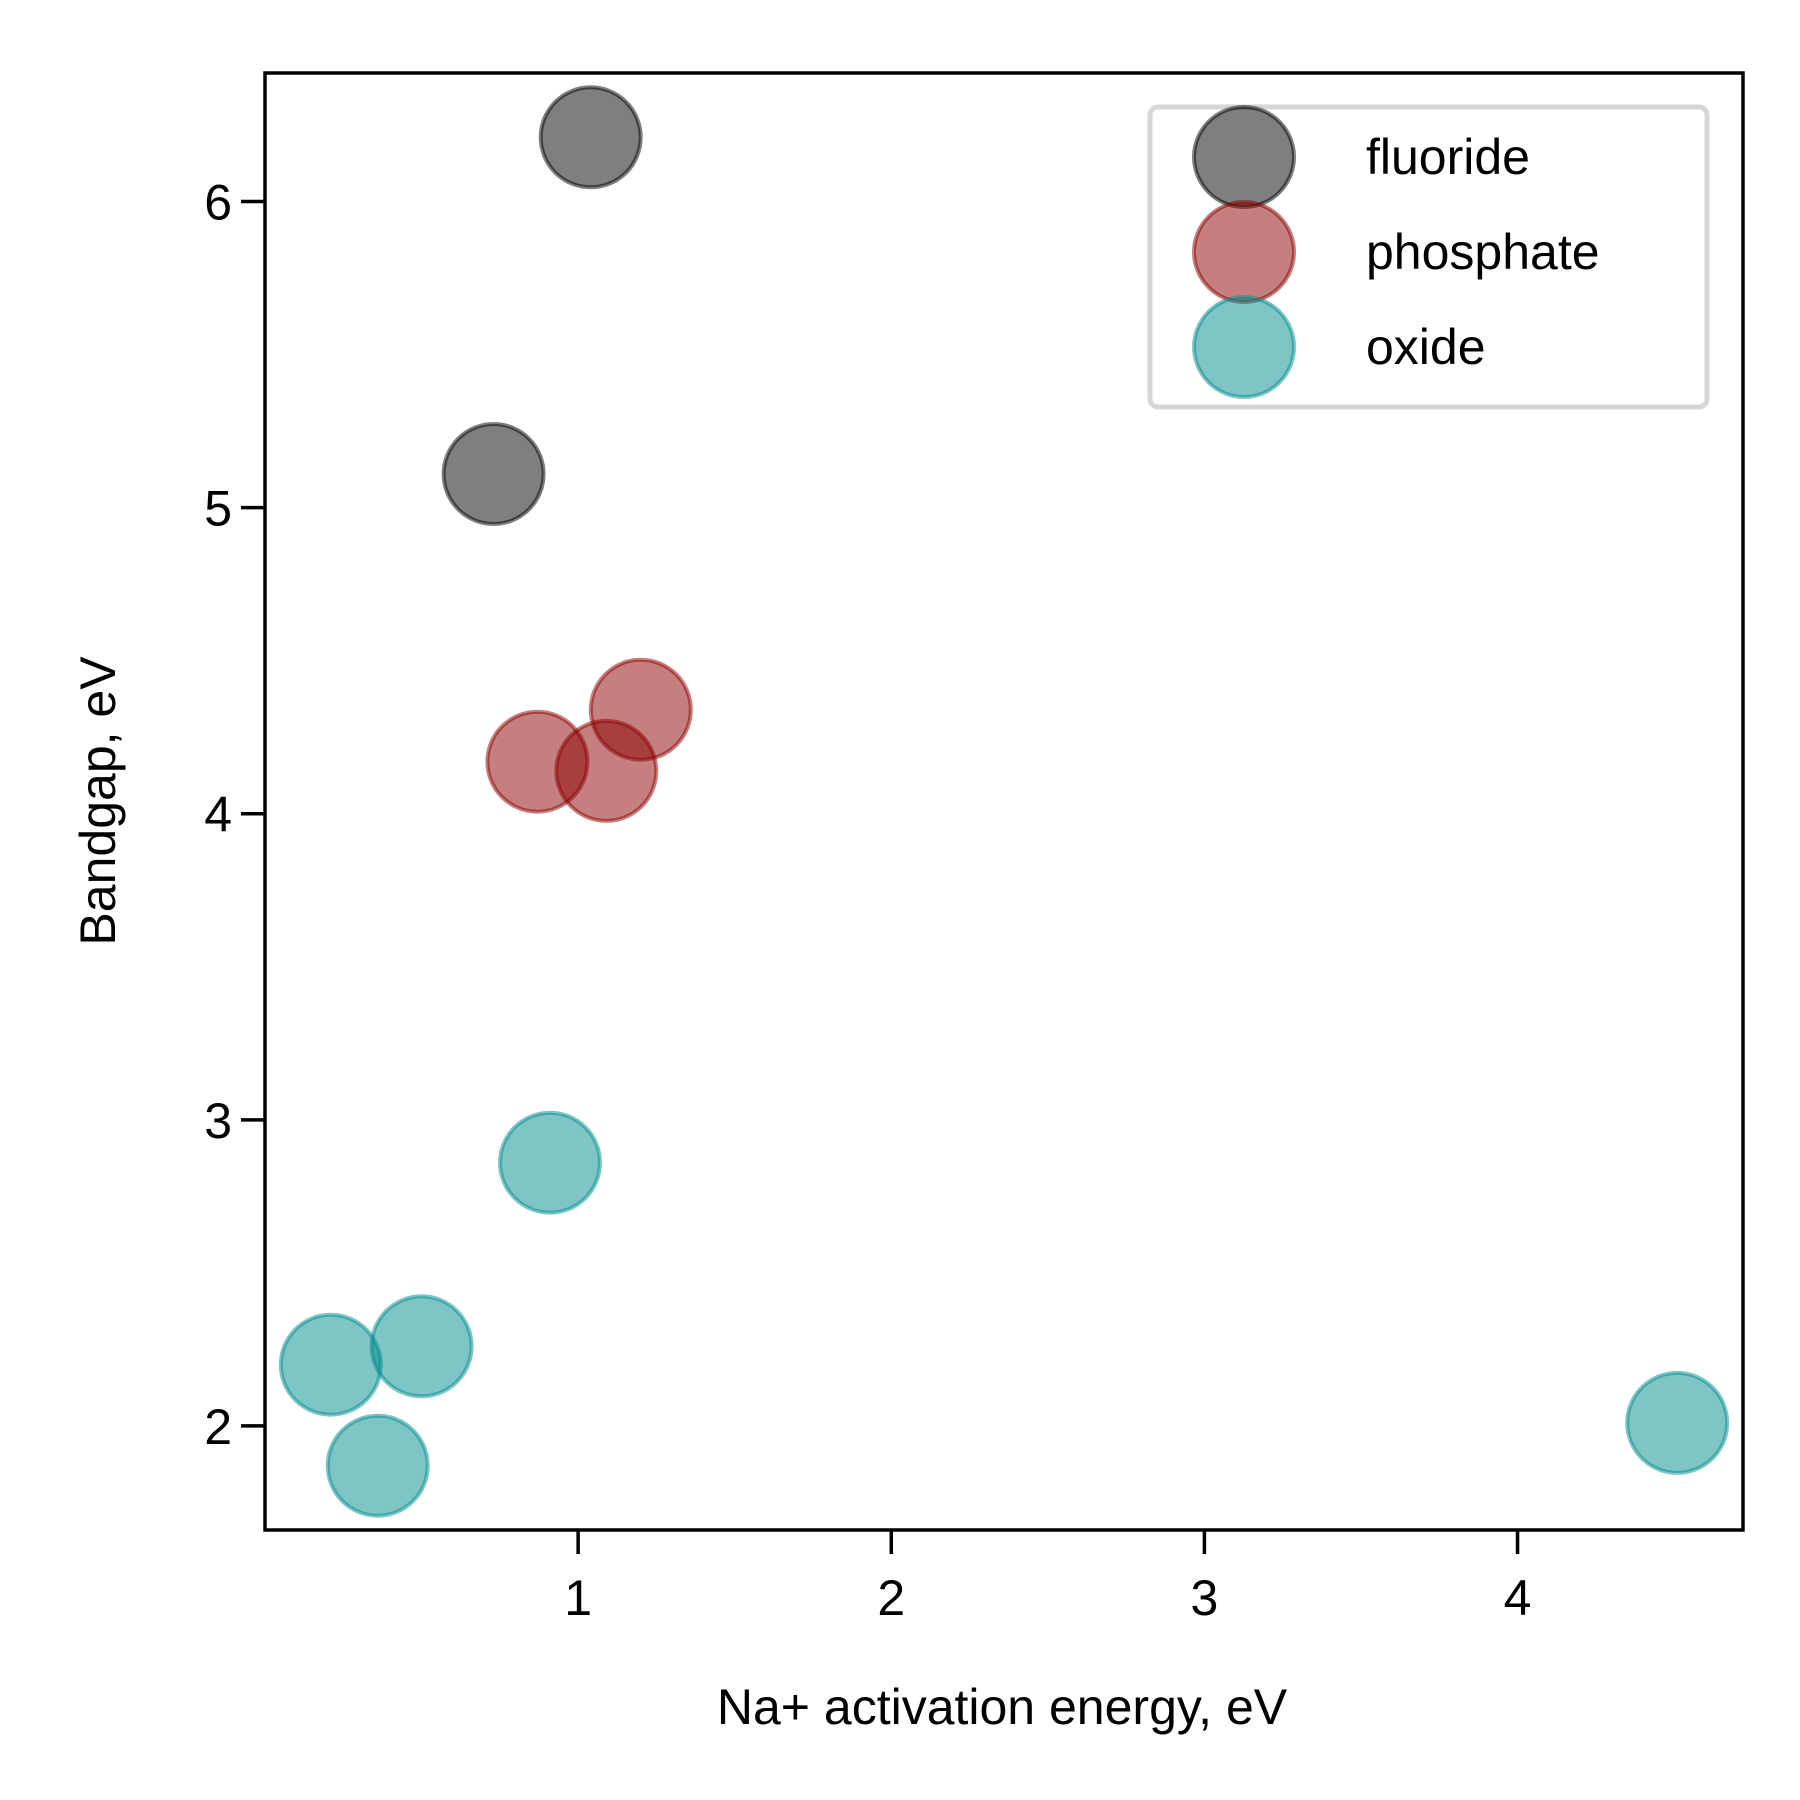  Describe the element at coordinates (1426, 347) in the screenshot. I see `legend-label-oxide: oxide` at that location.